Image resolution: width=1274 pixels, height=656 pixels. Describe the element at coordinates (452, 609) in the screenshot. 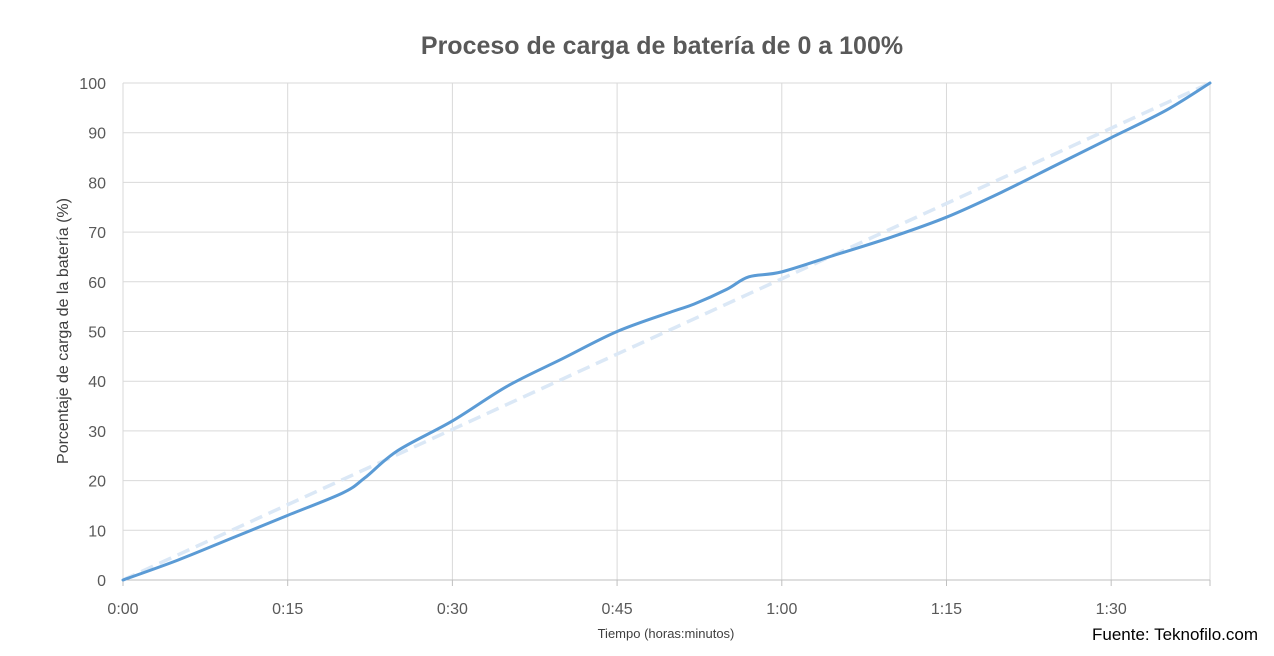

I see `x-tick-label: 0:30` at that location.